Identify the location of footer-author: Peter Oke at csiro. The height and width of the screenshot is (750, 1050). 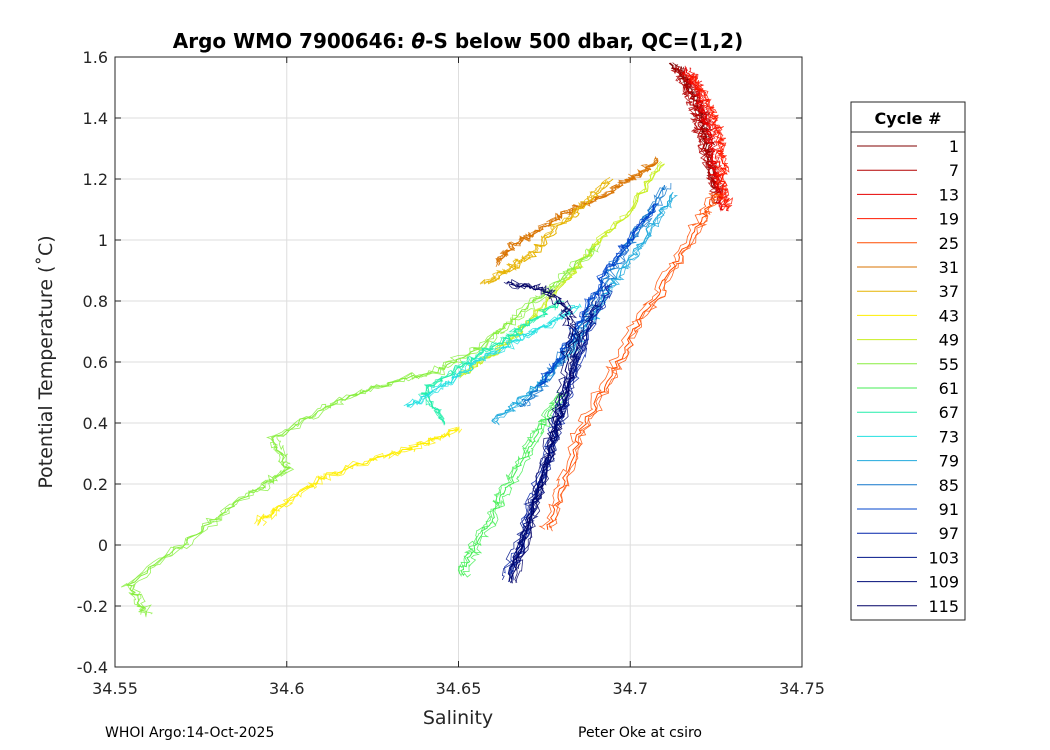
(640, 733).